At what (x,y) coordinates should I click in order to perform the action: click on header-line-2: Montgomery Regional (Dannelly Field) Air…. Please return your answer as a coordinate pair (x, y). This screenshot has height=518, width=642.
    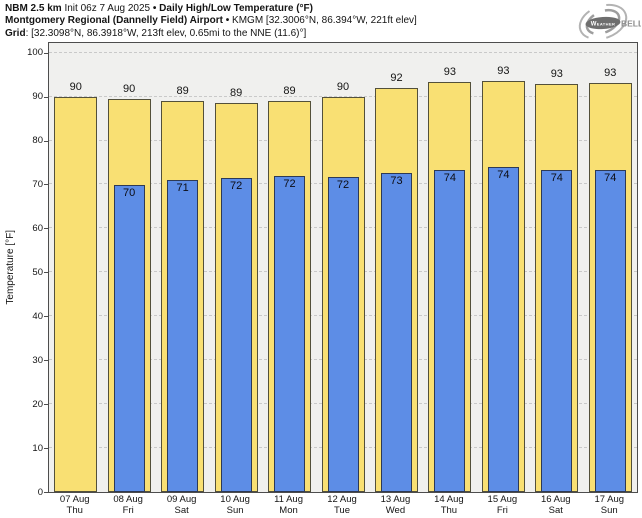
    Looking at the image, I should click on (211, 21).